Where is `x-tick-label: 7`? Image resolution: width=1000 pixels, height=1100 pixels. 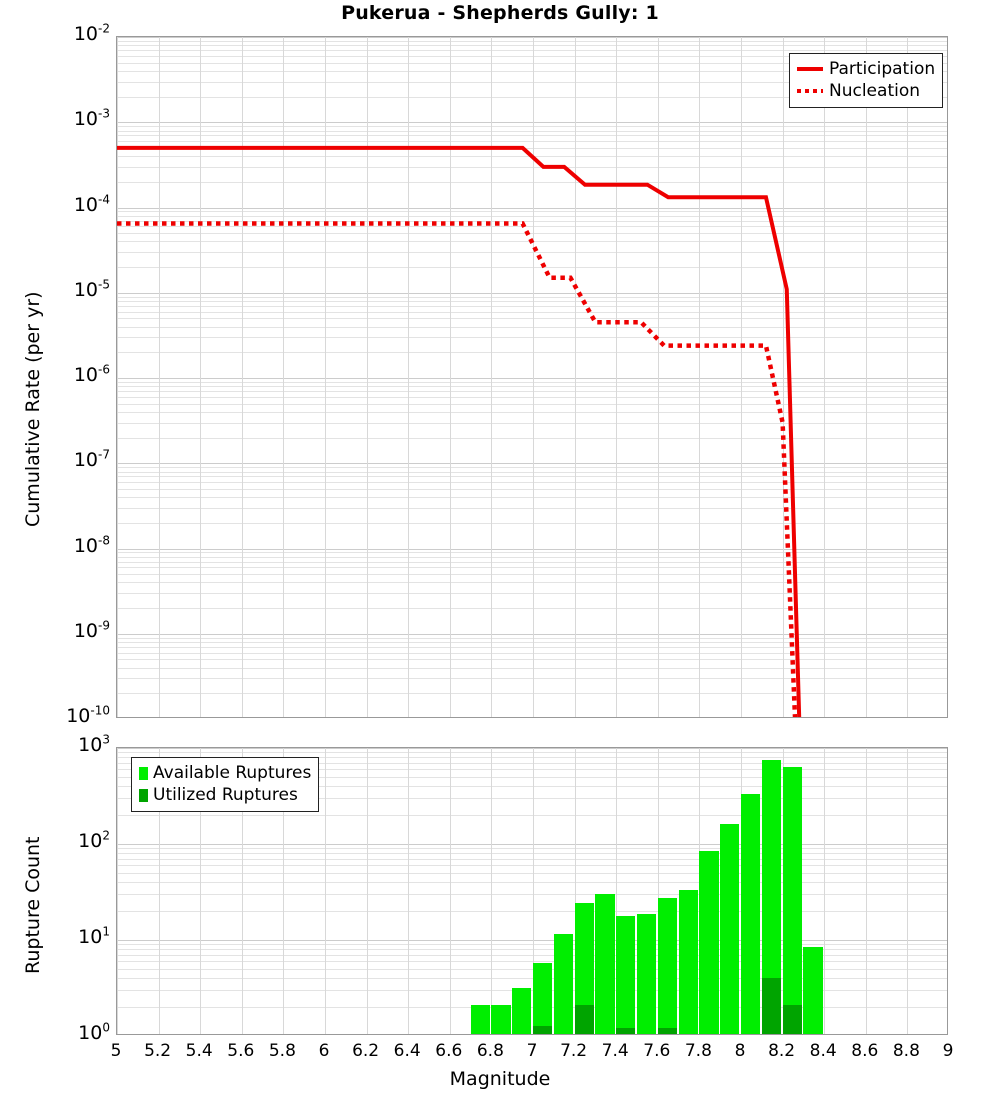 x-tick-label: 7 is located at coordinates (532, 1051).